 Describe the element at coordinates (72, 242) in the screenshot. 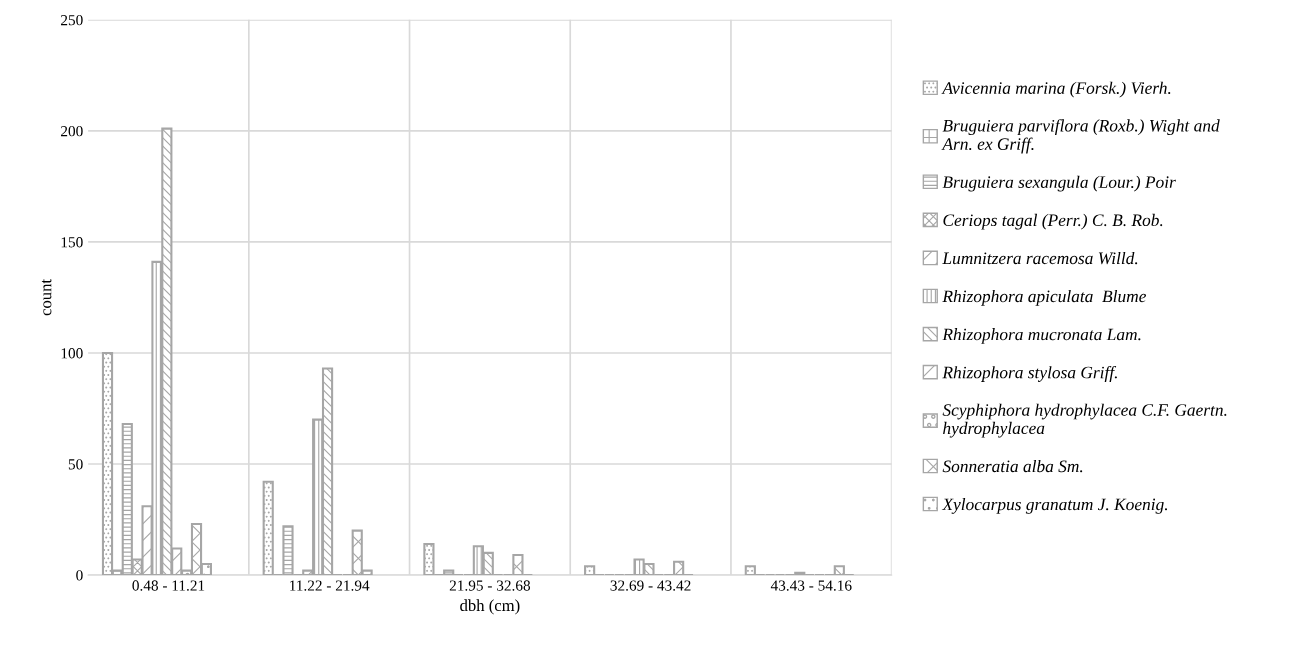

I see `y-tick-label: 150` at that location.